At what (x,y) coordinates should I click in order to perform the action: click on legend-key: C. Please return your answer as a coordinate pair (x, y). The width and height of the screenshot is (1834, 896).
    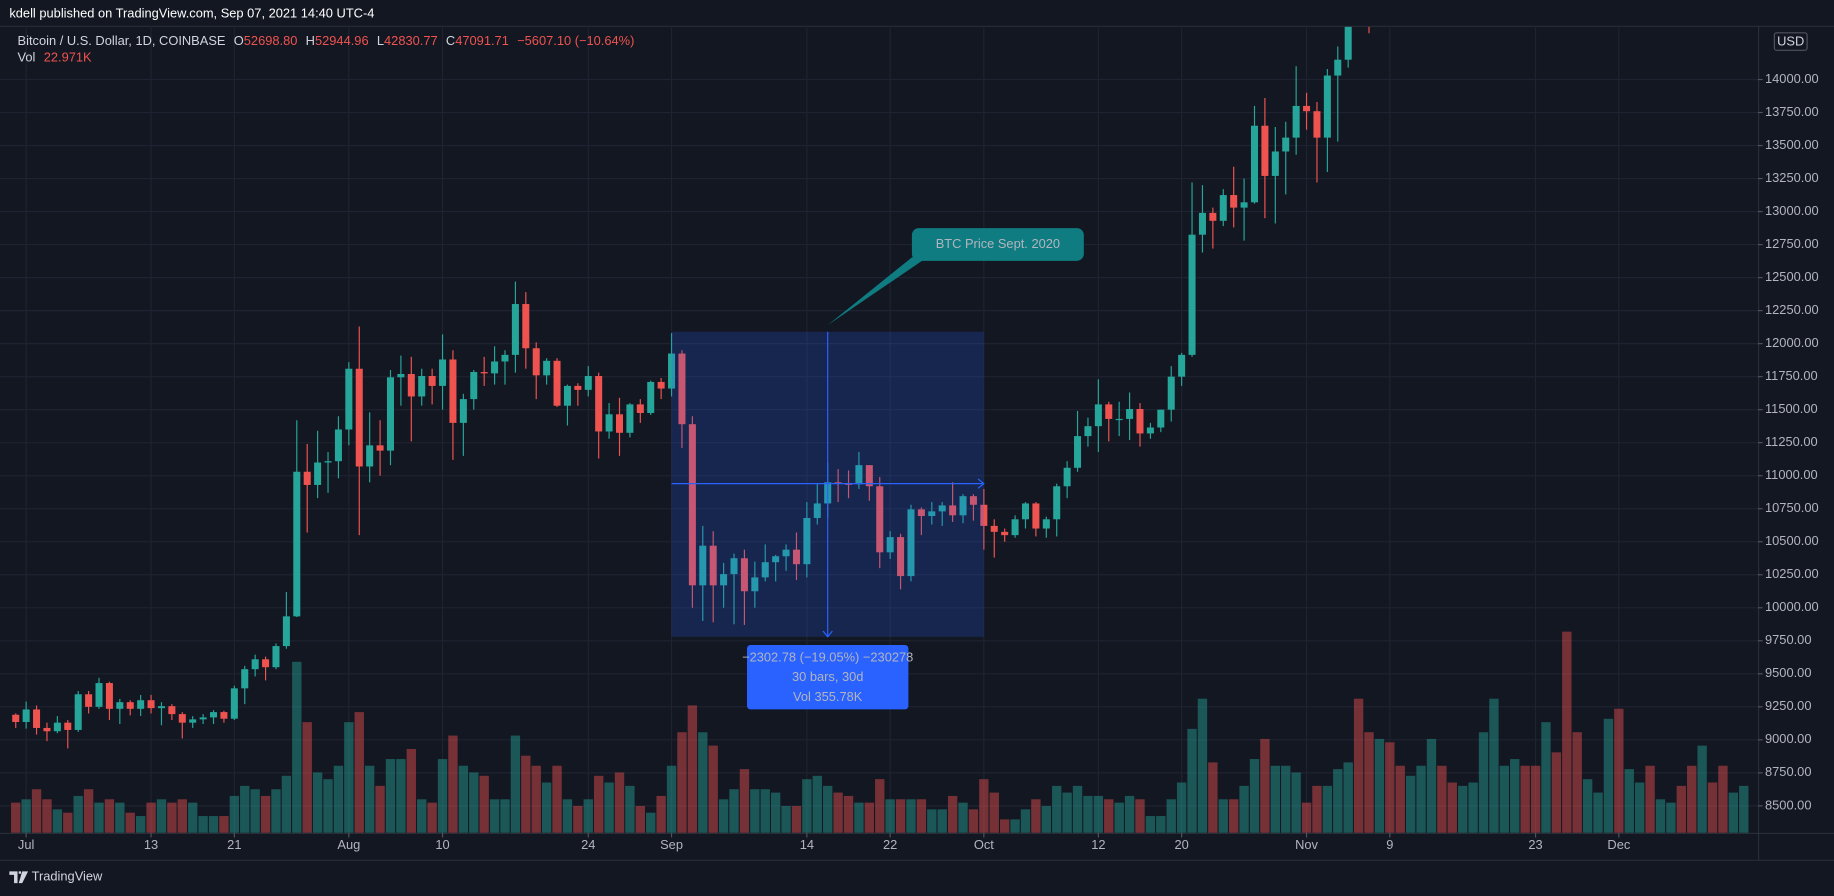
    Looking at the image, I should click on (450, 41).